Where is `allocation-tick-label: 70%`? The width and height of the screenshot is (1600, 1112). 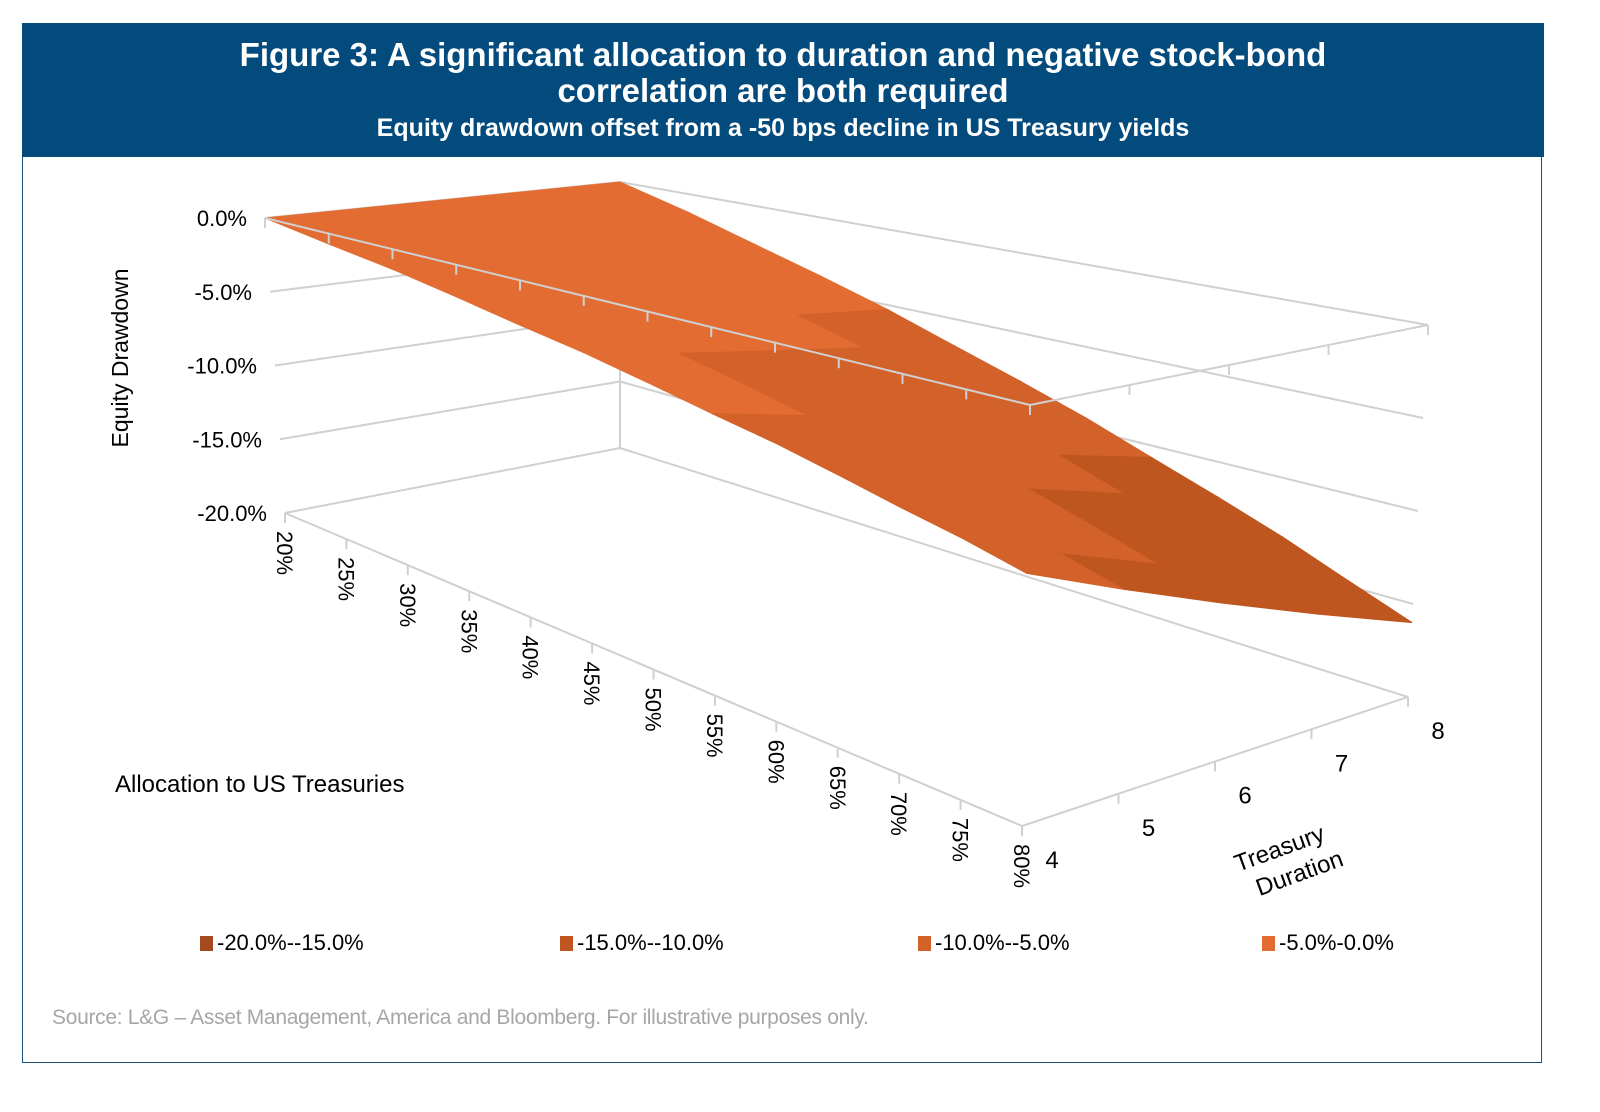
allocation-tick-label: 70% is located at coordinates (898, 814).